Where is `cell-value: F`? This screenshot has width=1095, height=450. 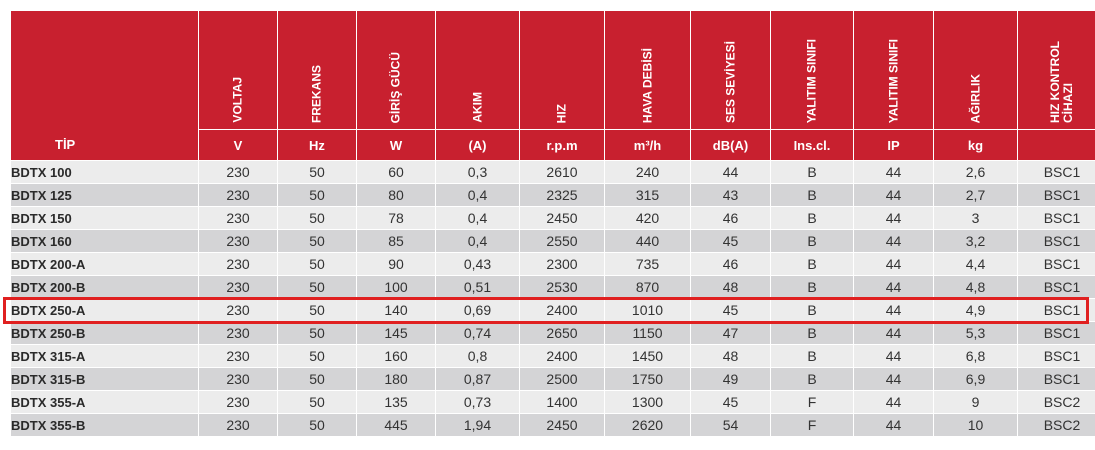 cell-value: F is located at coordinates (812, 402).